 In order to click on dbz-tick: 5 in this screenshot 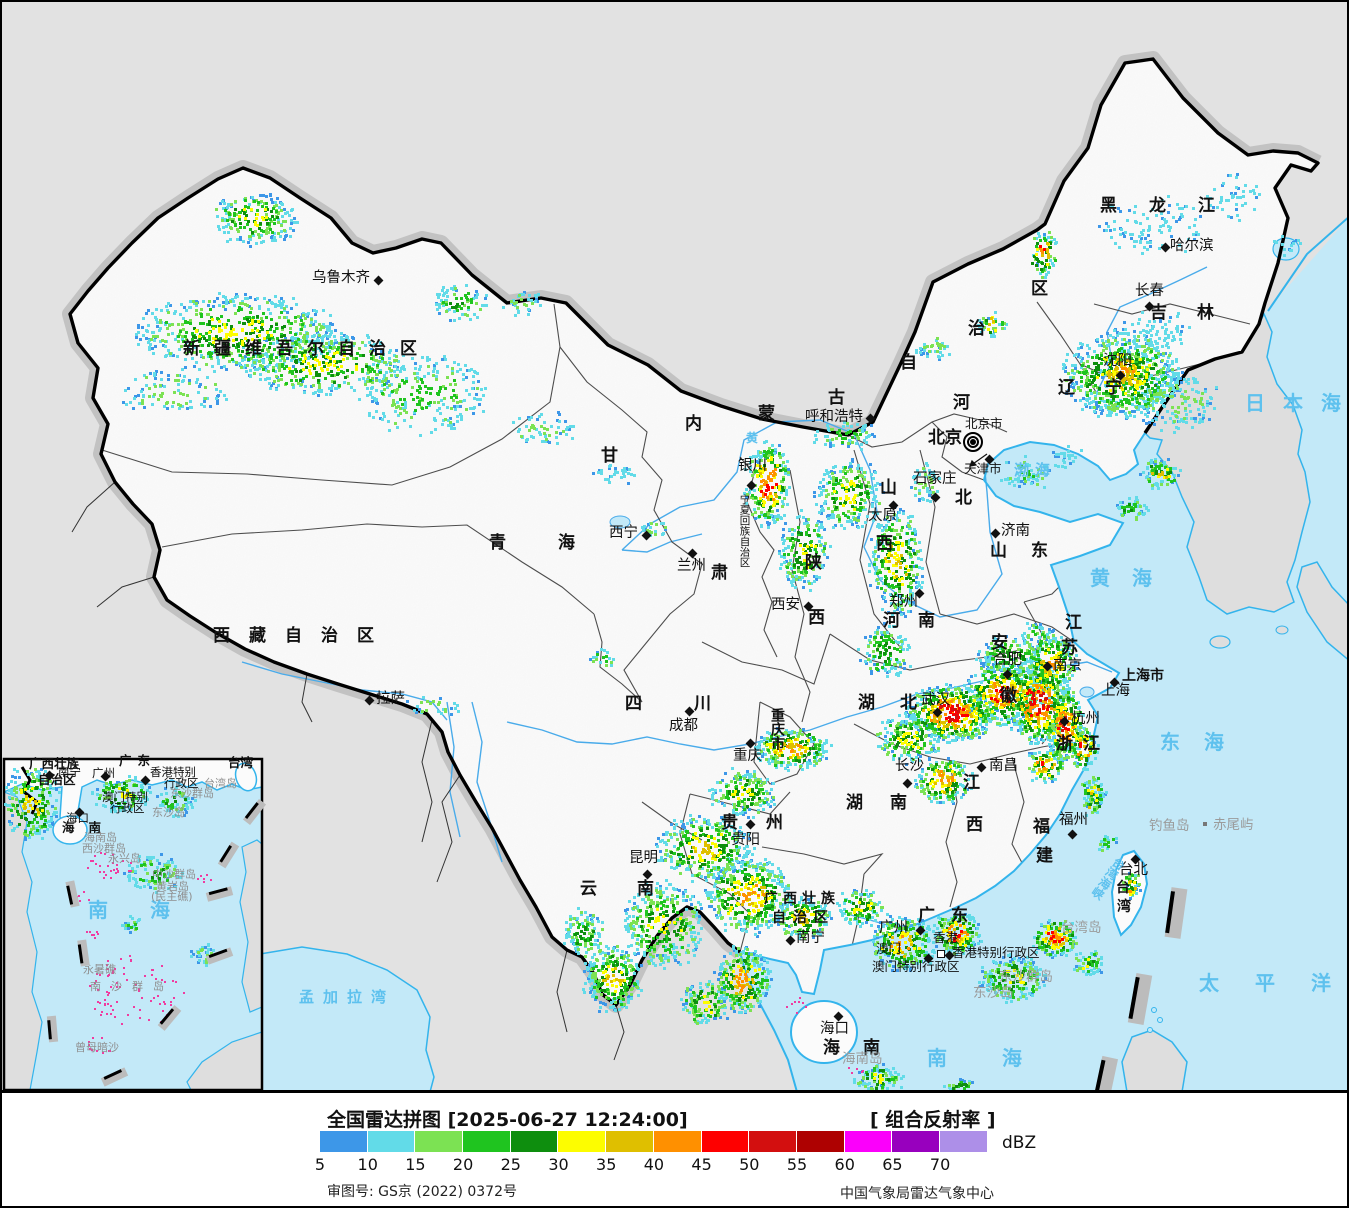, I will do `click(320, 1164)`.